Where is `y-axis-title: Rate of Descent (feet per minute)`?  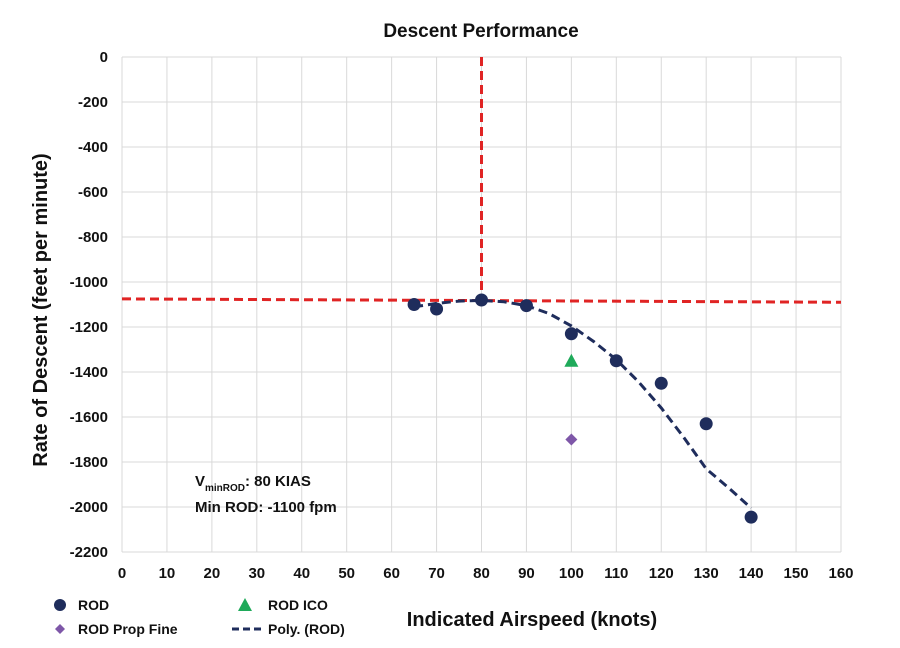
y-axis-title: Rate of Descent (feet per minute) is located at coordinates (41, 309).